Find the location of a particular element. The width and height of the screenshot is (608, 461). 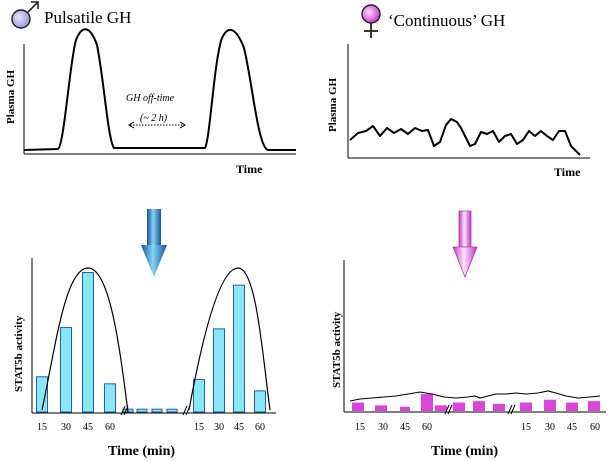

female-tick-45a: 45 is located at coordinates (405, 427).